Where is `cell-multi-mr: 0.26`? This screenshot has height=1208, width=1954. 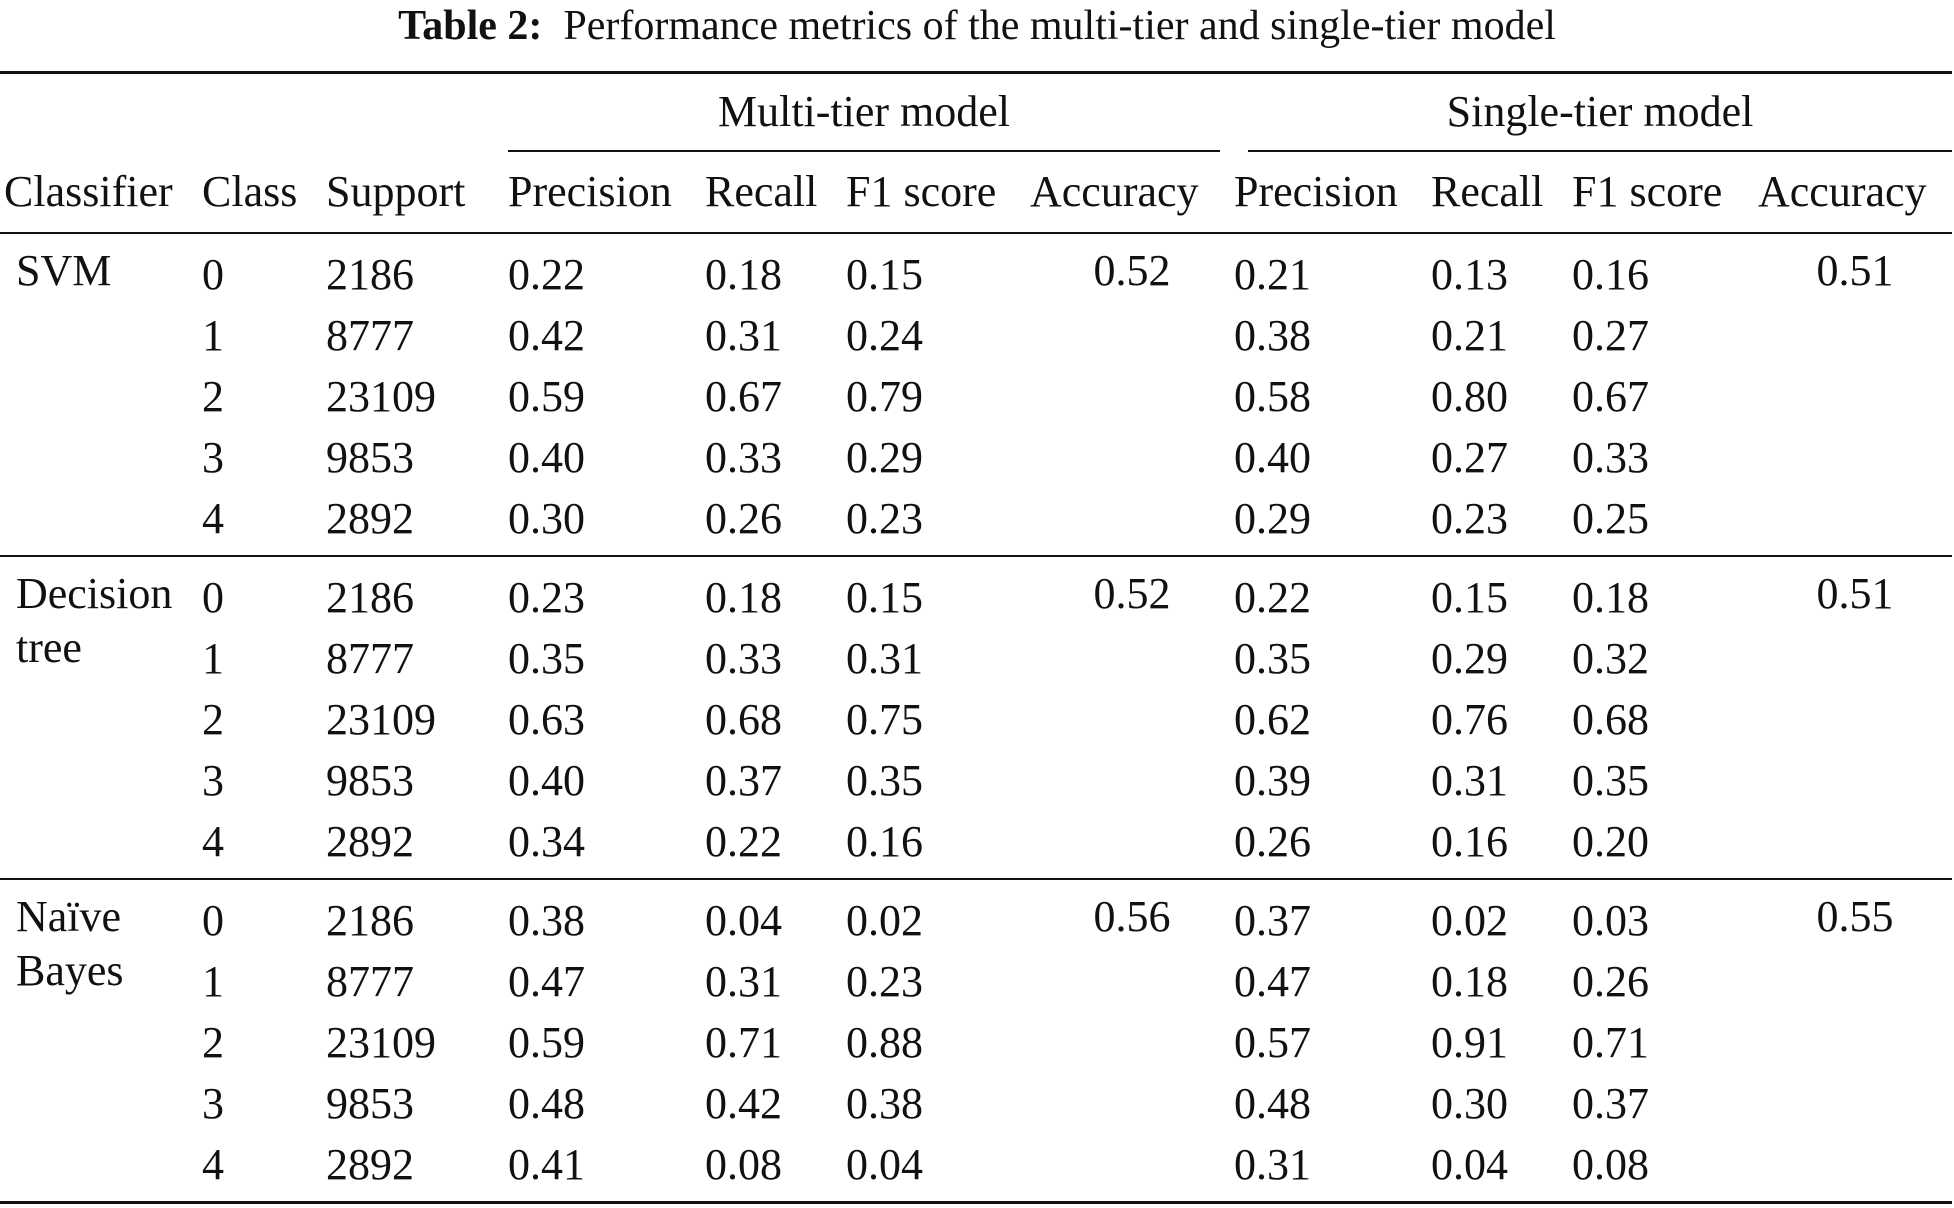 cell-multi-mr: 0.26 is located at coordinates (743, 518).